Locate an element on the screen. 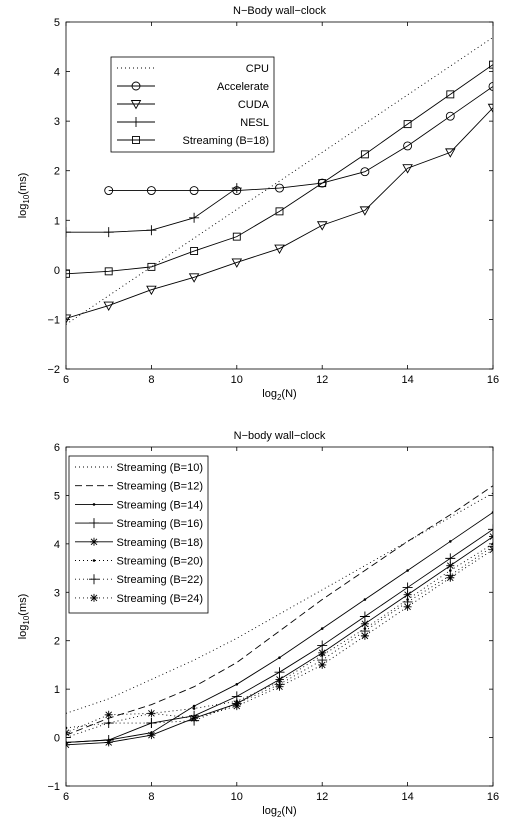  y-axis-label-tail: (ms) is located at coordinates (23, 184).